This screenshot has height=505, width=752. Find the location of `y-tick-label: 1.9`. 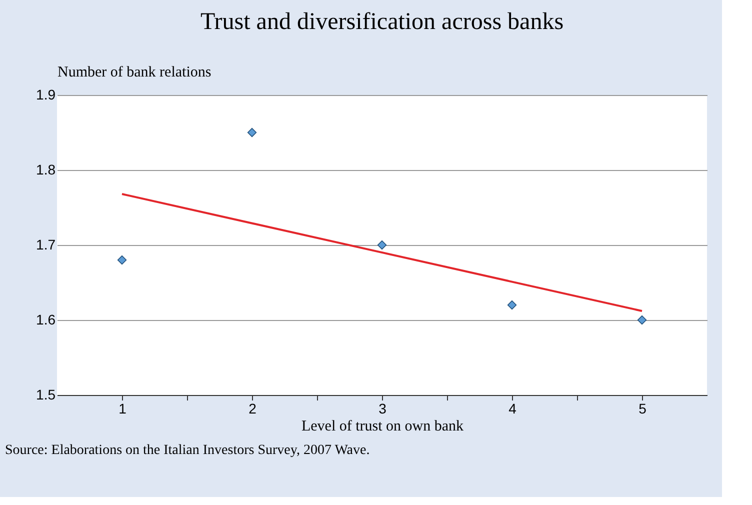

y-tick-label: 1.9 is located at coordinates (46, 94).